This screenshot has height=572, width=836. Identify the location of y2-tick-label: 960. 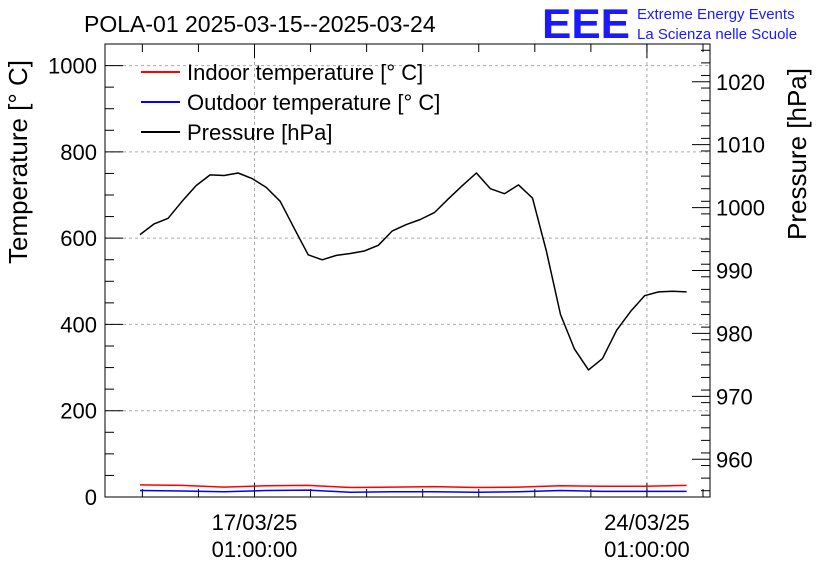
(734, 459).